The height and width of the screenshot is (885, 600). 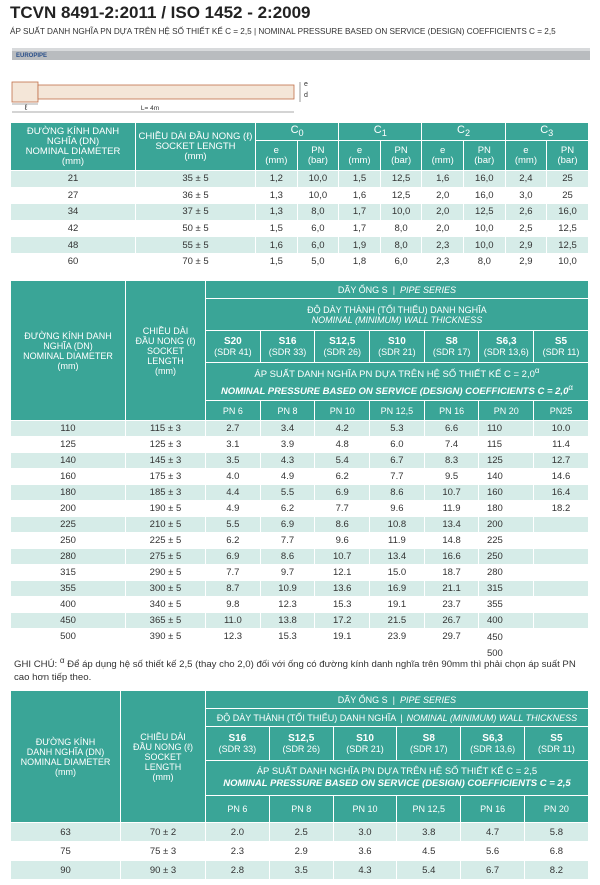 What do you see at coordinates (68, 428) in the screenshot?
I see `cell: 110` at bounding box center [68, 428].